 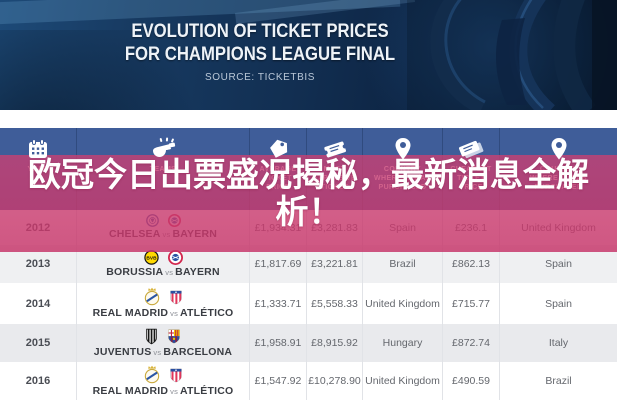 I want to click on most-expensive-cell: £10,278.90, so click(x=335, y=381).